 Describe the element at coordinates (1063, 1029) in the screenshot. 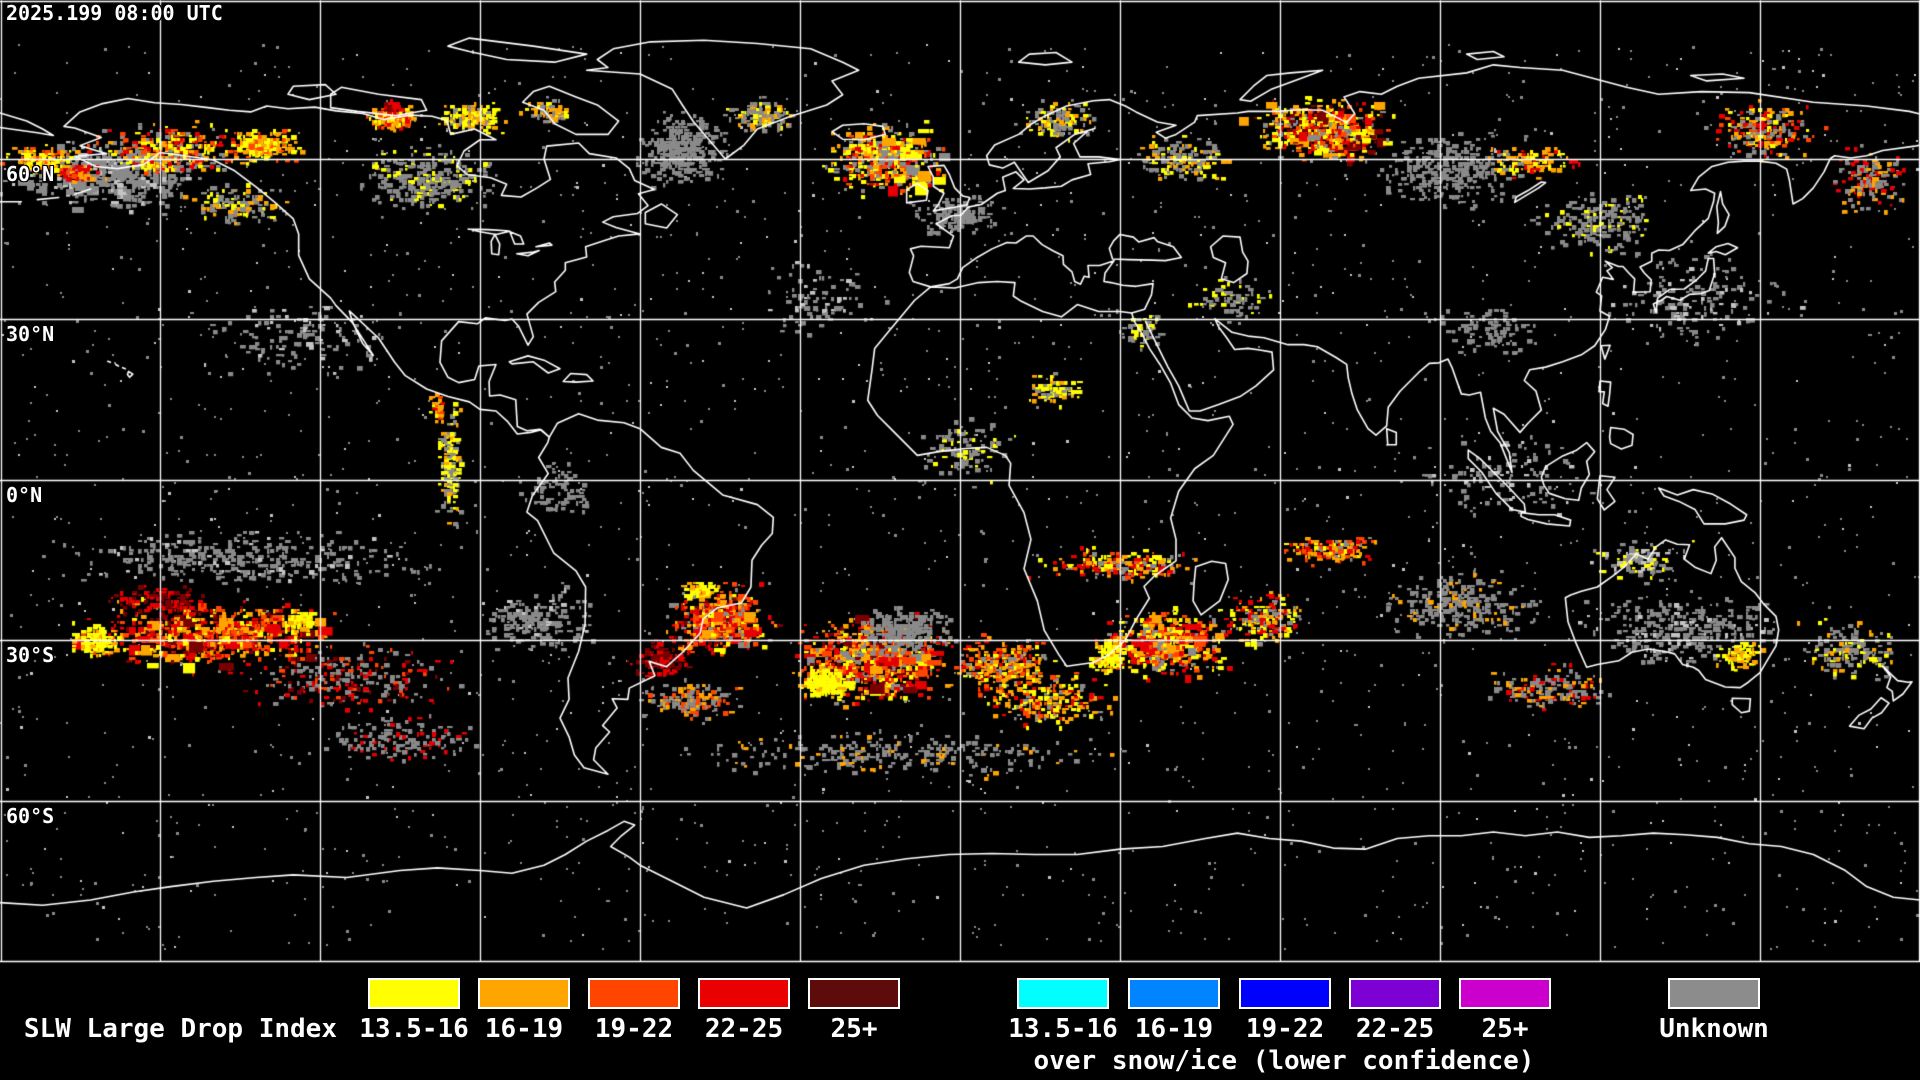

I see `legend-label-snowice-13-5-16: 13.5-16` at that location.